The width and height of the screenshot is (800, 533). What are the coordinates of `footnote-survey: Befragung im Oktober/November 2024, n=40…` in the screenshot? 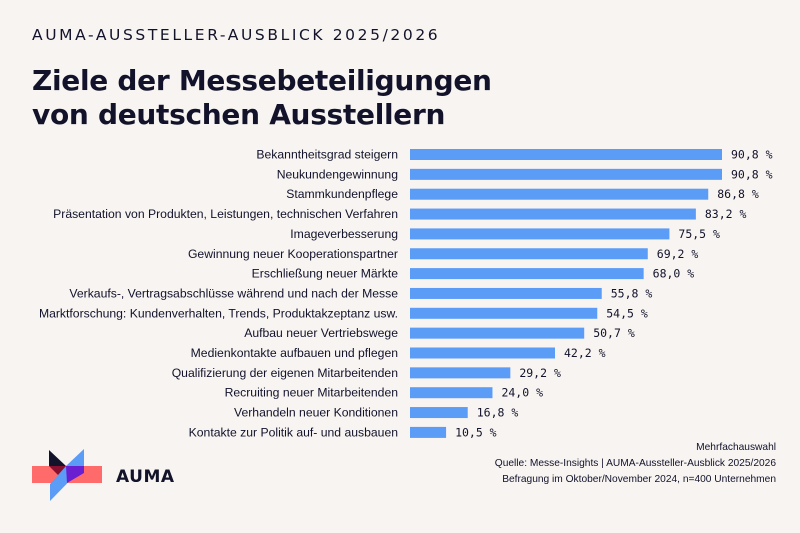 It's located at (639, 479).